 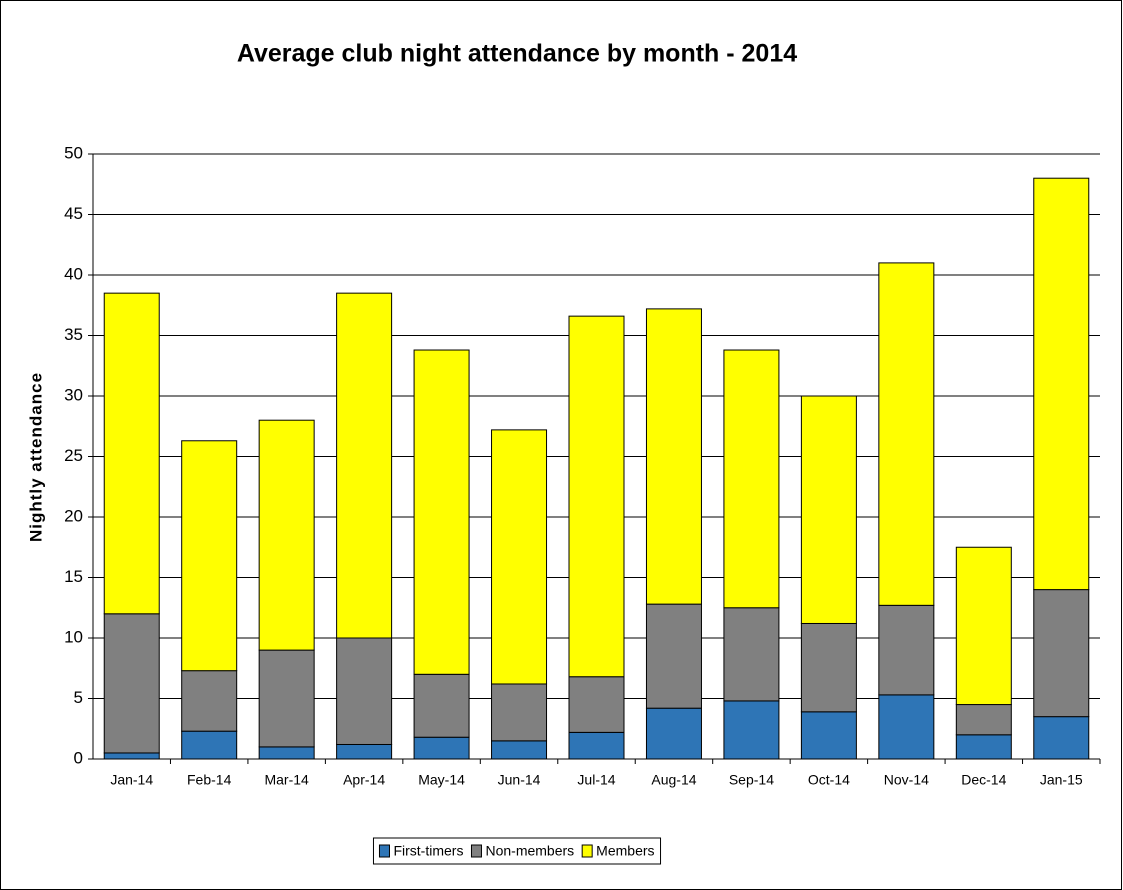 I want to click on x-tick-label: Sep-14, so click(x=751, y=780).